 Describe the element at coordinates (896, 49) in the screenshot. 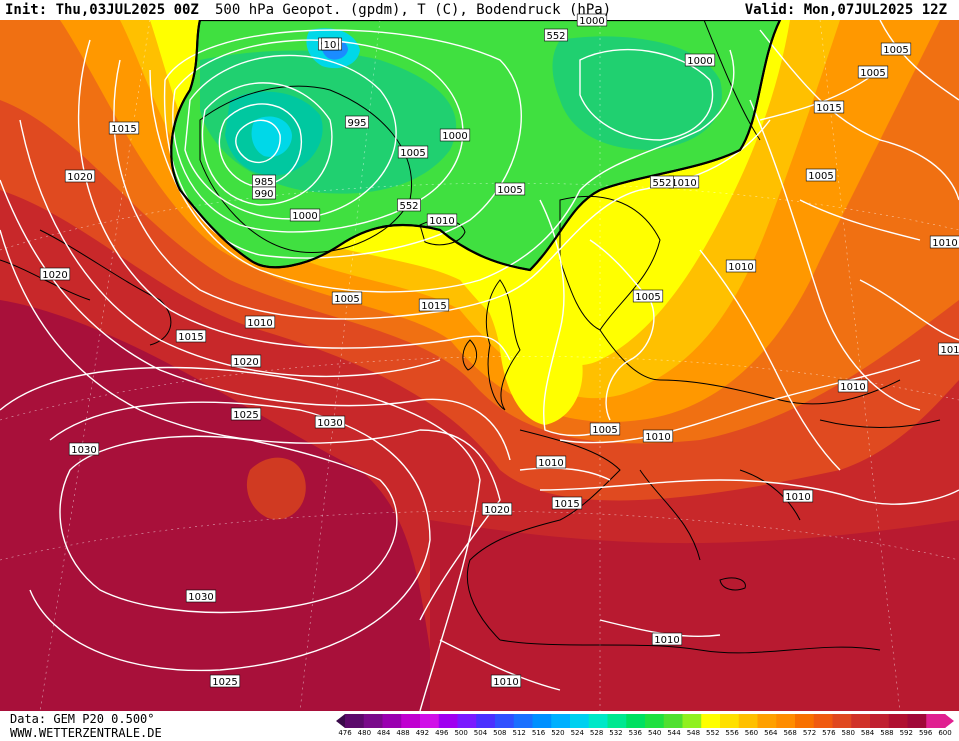

I see `isobar-label-1005-ne1: 1005` at that location.